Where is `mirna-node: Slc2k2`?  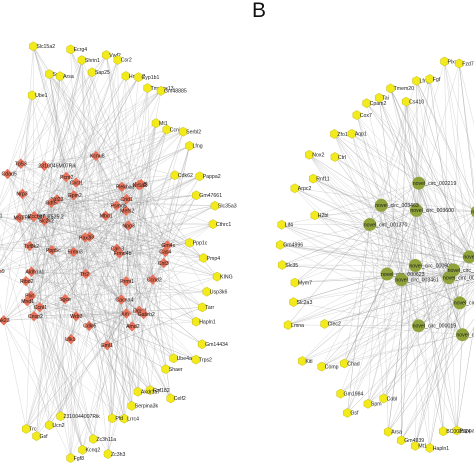 mirna-node: Slc2k2 is located at coordinates (46, 220).